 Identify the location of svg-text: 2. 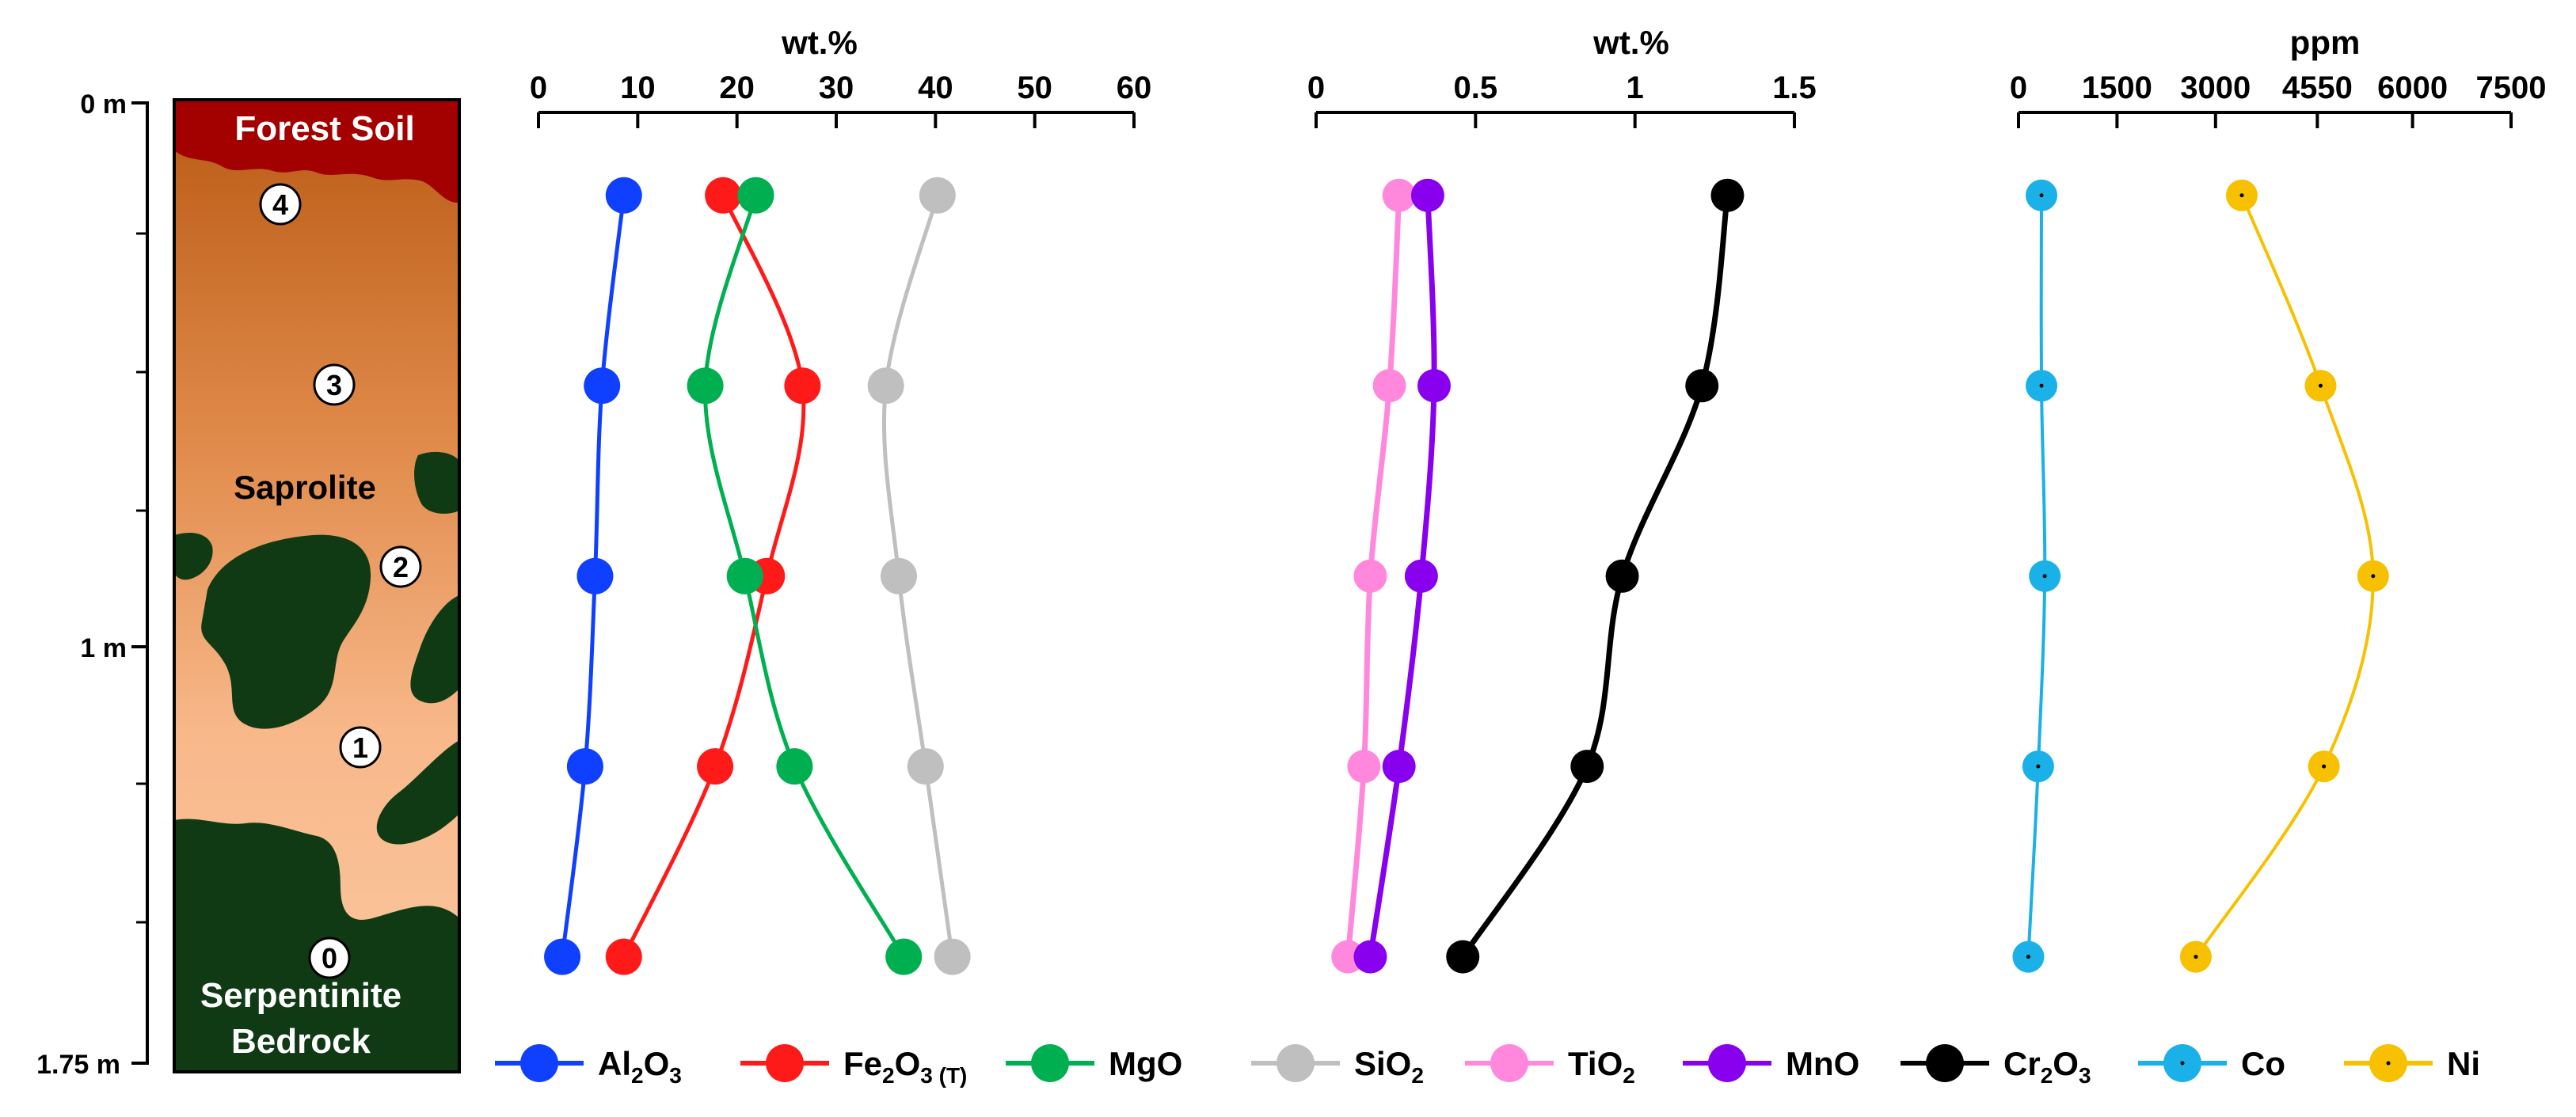
(401, 567).